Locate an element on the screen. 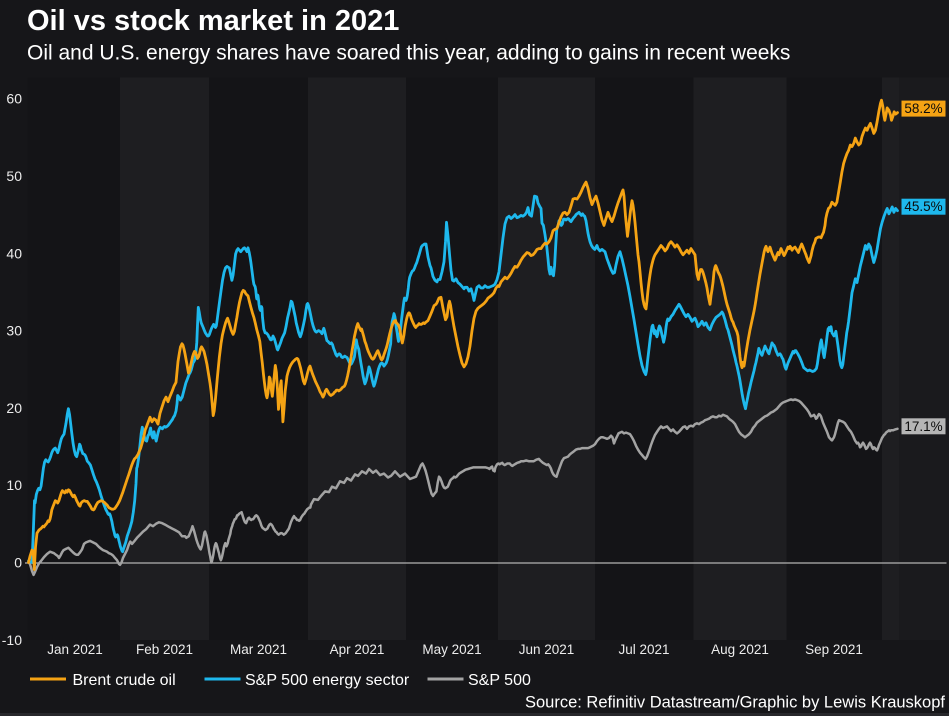  svg-text: Aug 2021 is located at coordinates (740, 649).